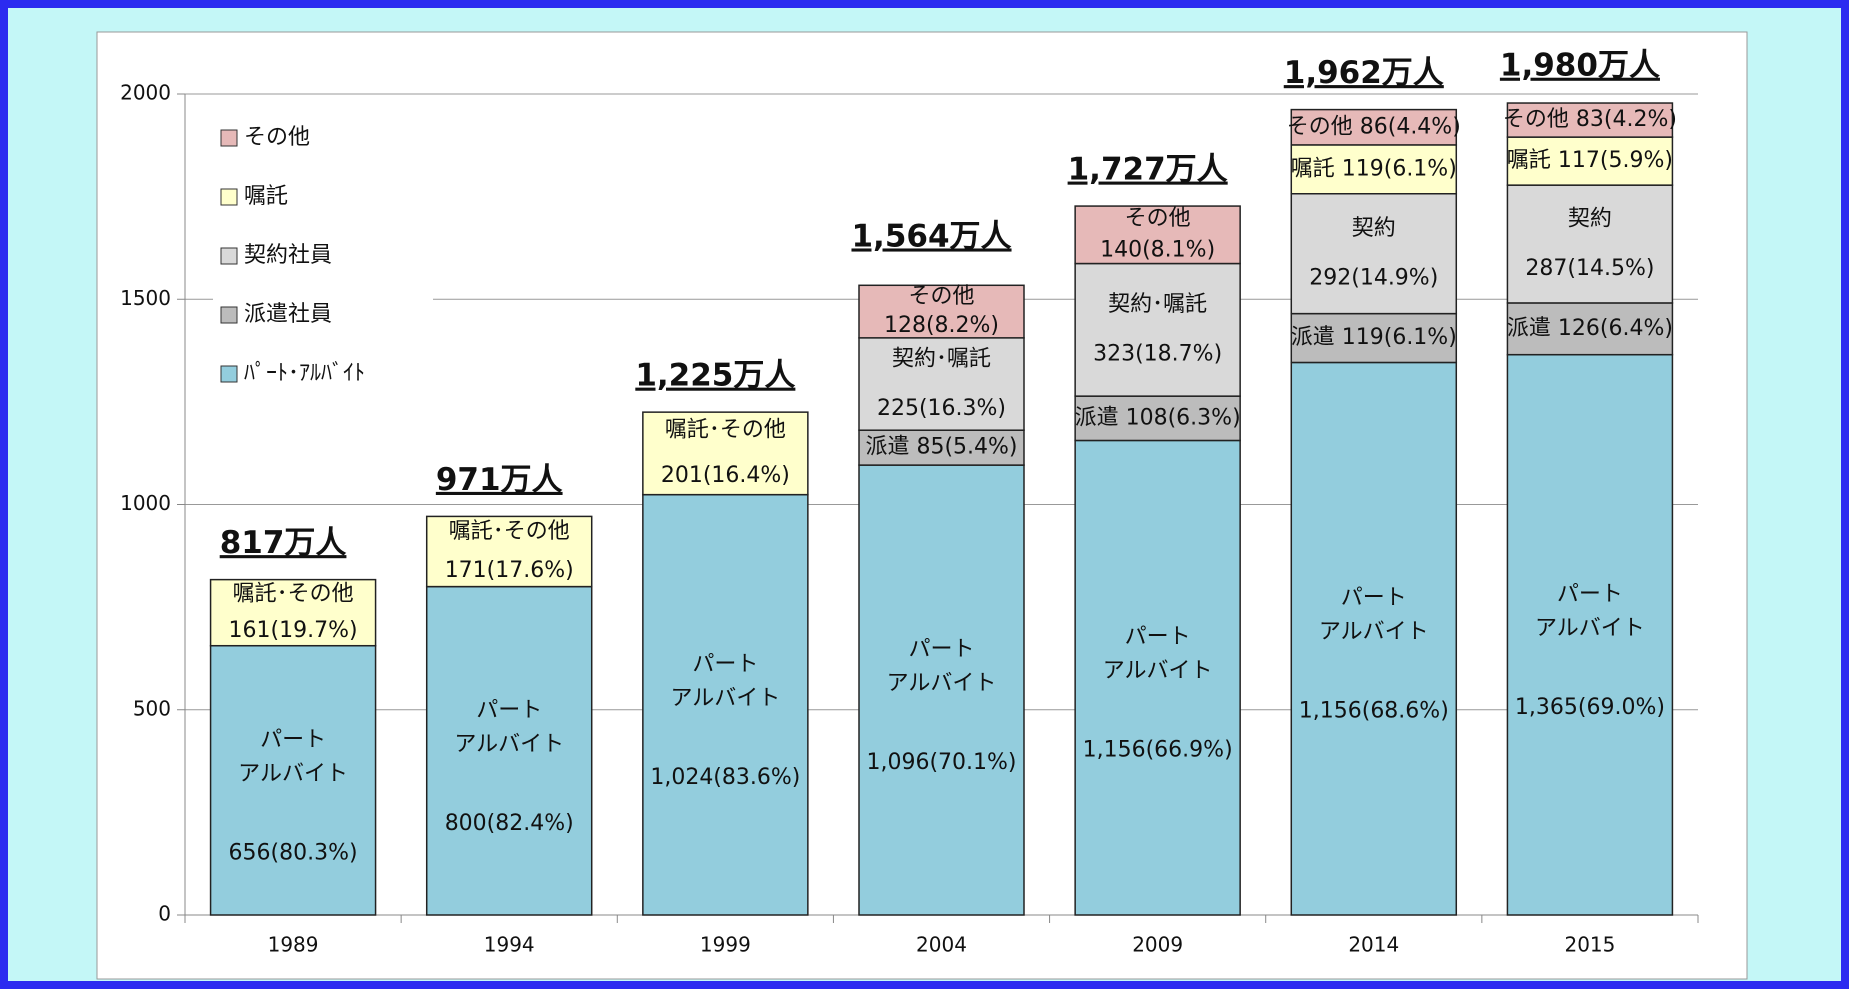 This screenshot has height=989, width=1849. I want to click on total-label: 1,980万人, so click(1580, 66).